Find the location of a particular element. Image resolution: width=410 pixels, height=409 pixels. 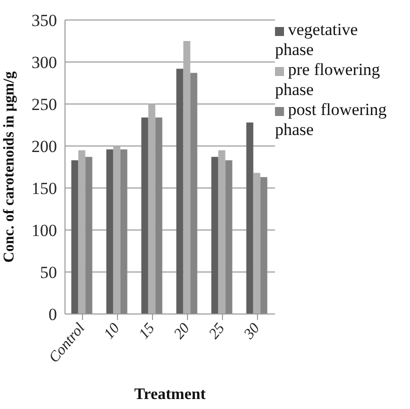

x-axis-title: Treatment is located at coordinates (170, 394).